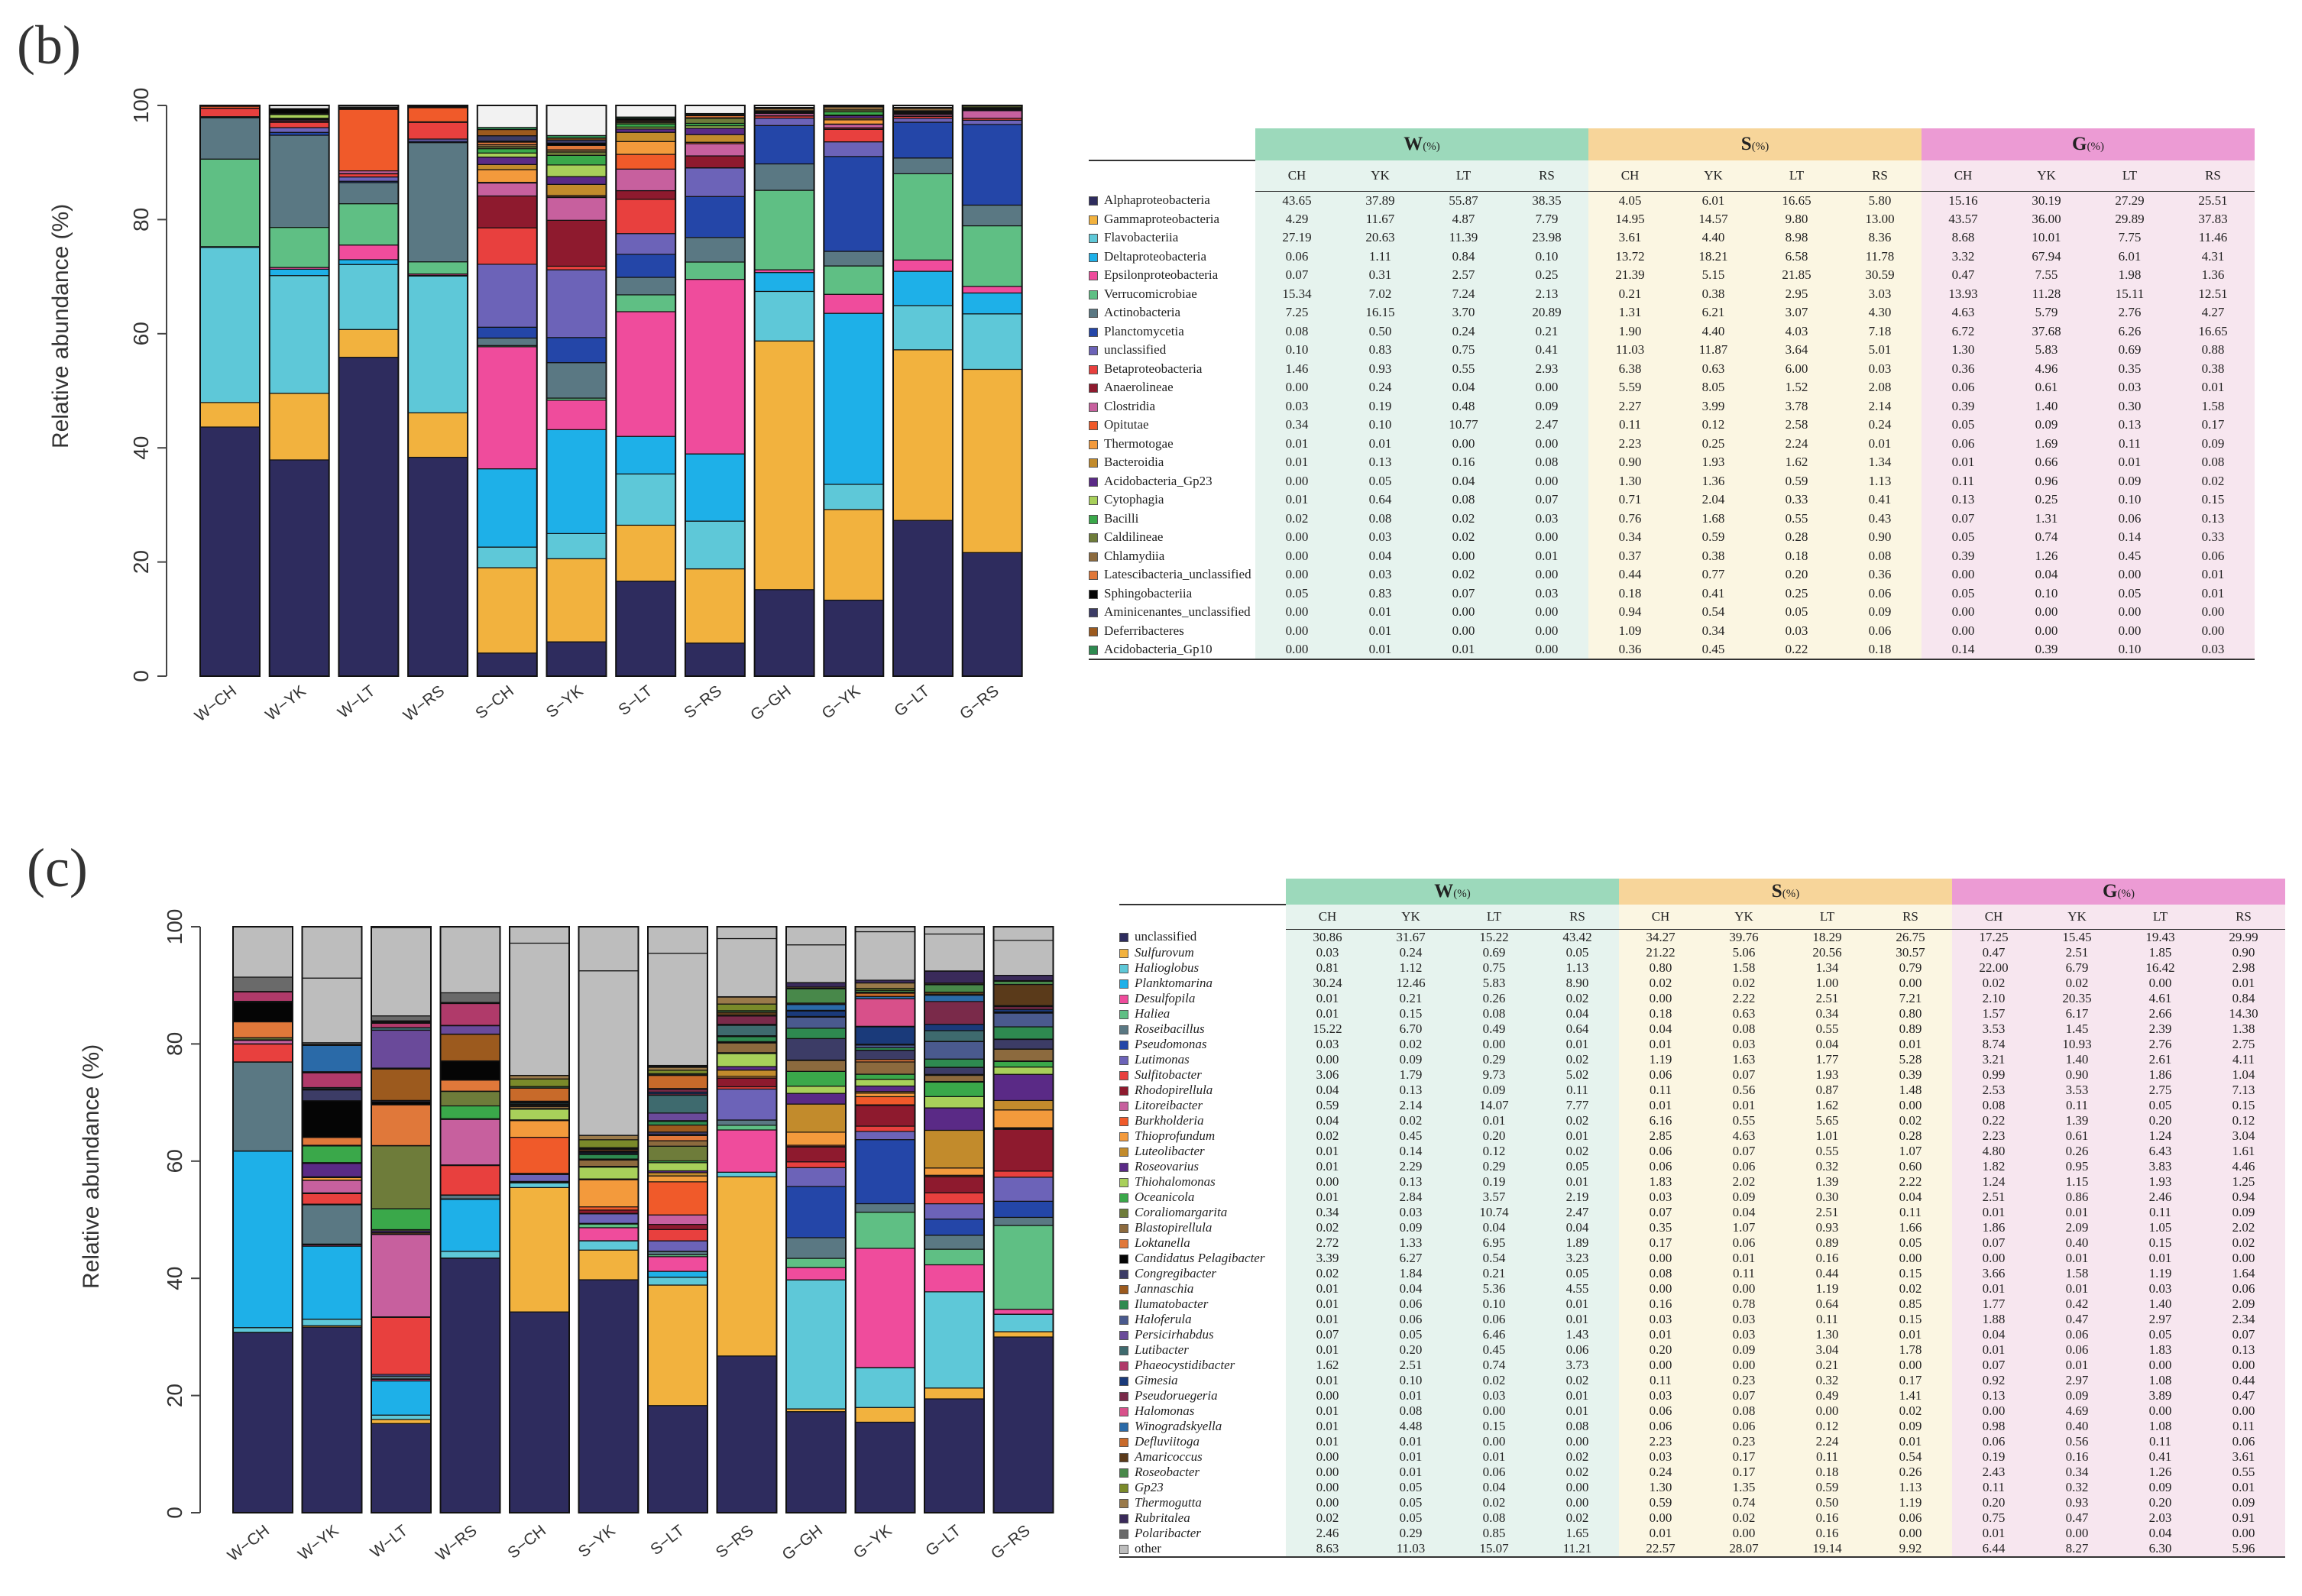 The width and height of the screenshot is (2302, 1596). I want to click on table-cell: 0.25, so click(2046, 500).